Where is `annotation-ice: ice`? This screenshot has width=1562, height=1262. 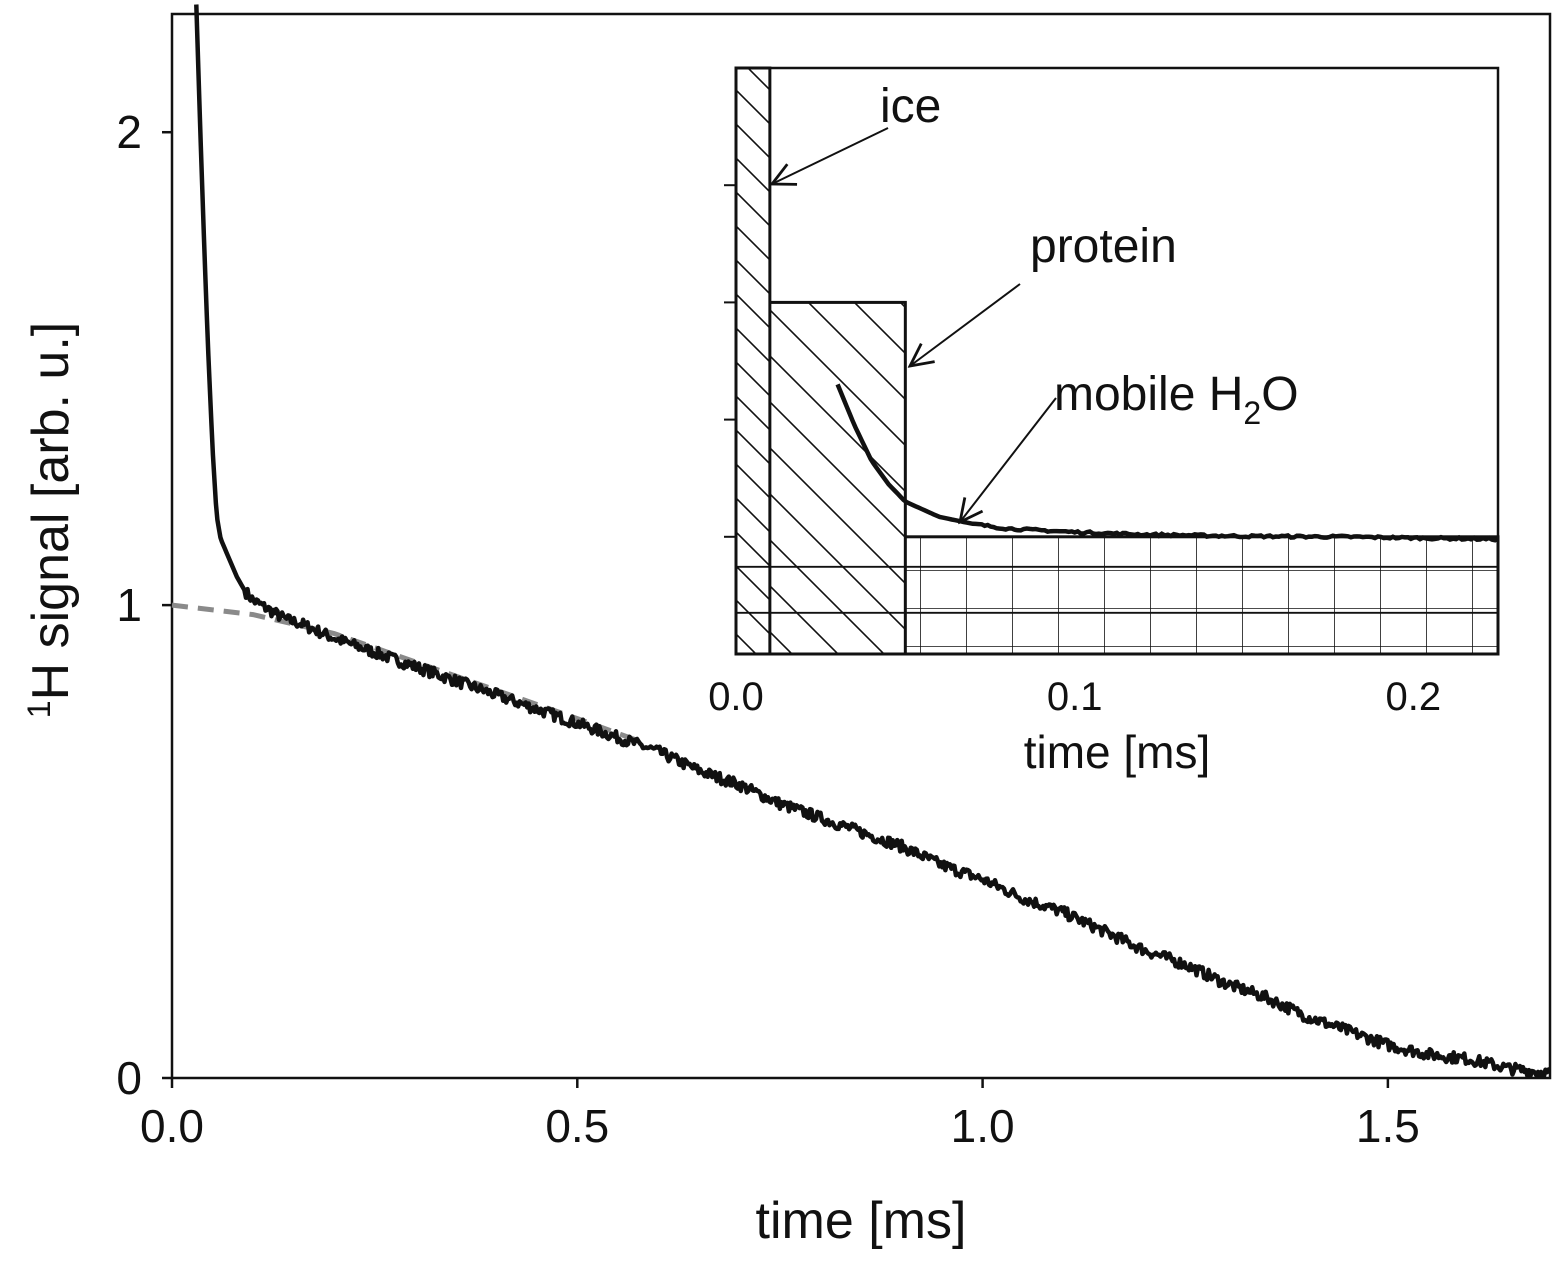 annotation-ice: ice is located at coordinates (910, 106).